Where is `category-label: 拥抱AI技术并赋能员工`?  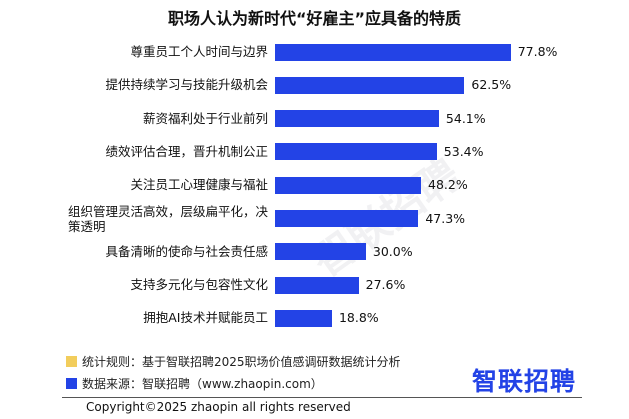 category-label: 拥抱AI技术并赋能员工 is located at coordinates (168, 317).